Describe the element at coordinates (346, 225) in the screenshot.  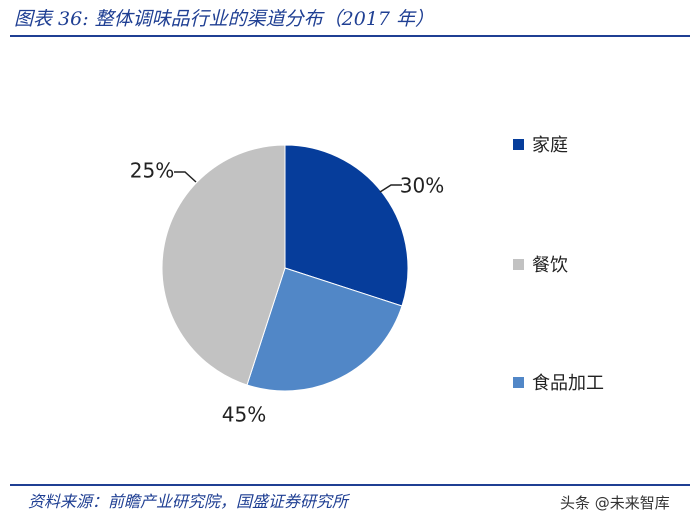
I see `slice-family` at that location.